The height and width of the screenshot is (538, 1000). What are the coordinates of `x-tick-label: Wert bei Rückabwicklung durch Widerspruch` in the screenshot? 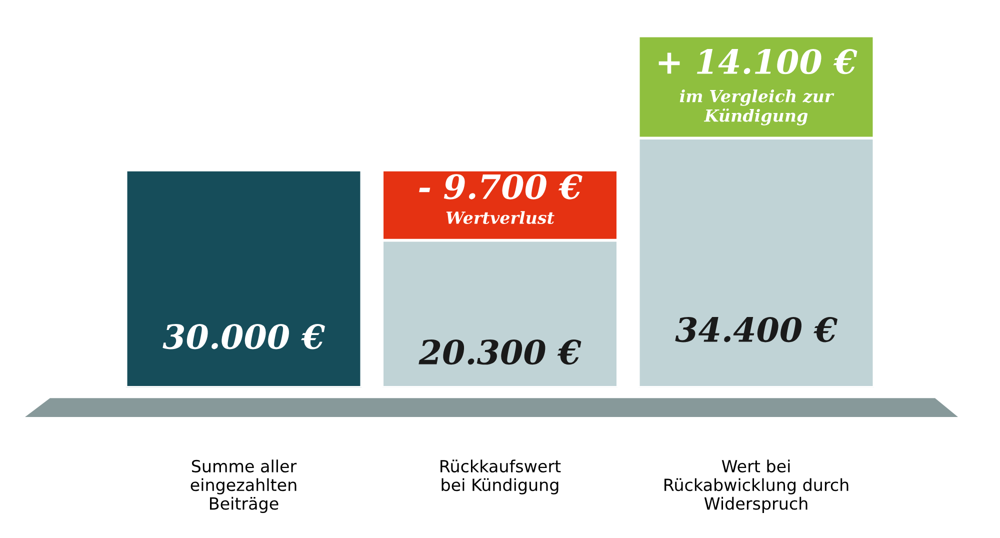 It's located at (756, 487).